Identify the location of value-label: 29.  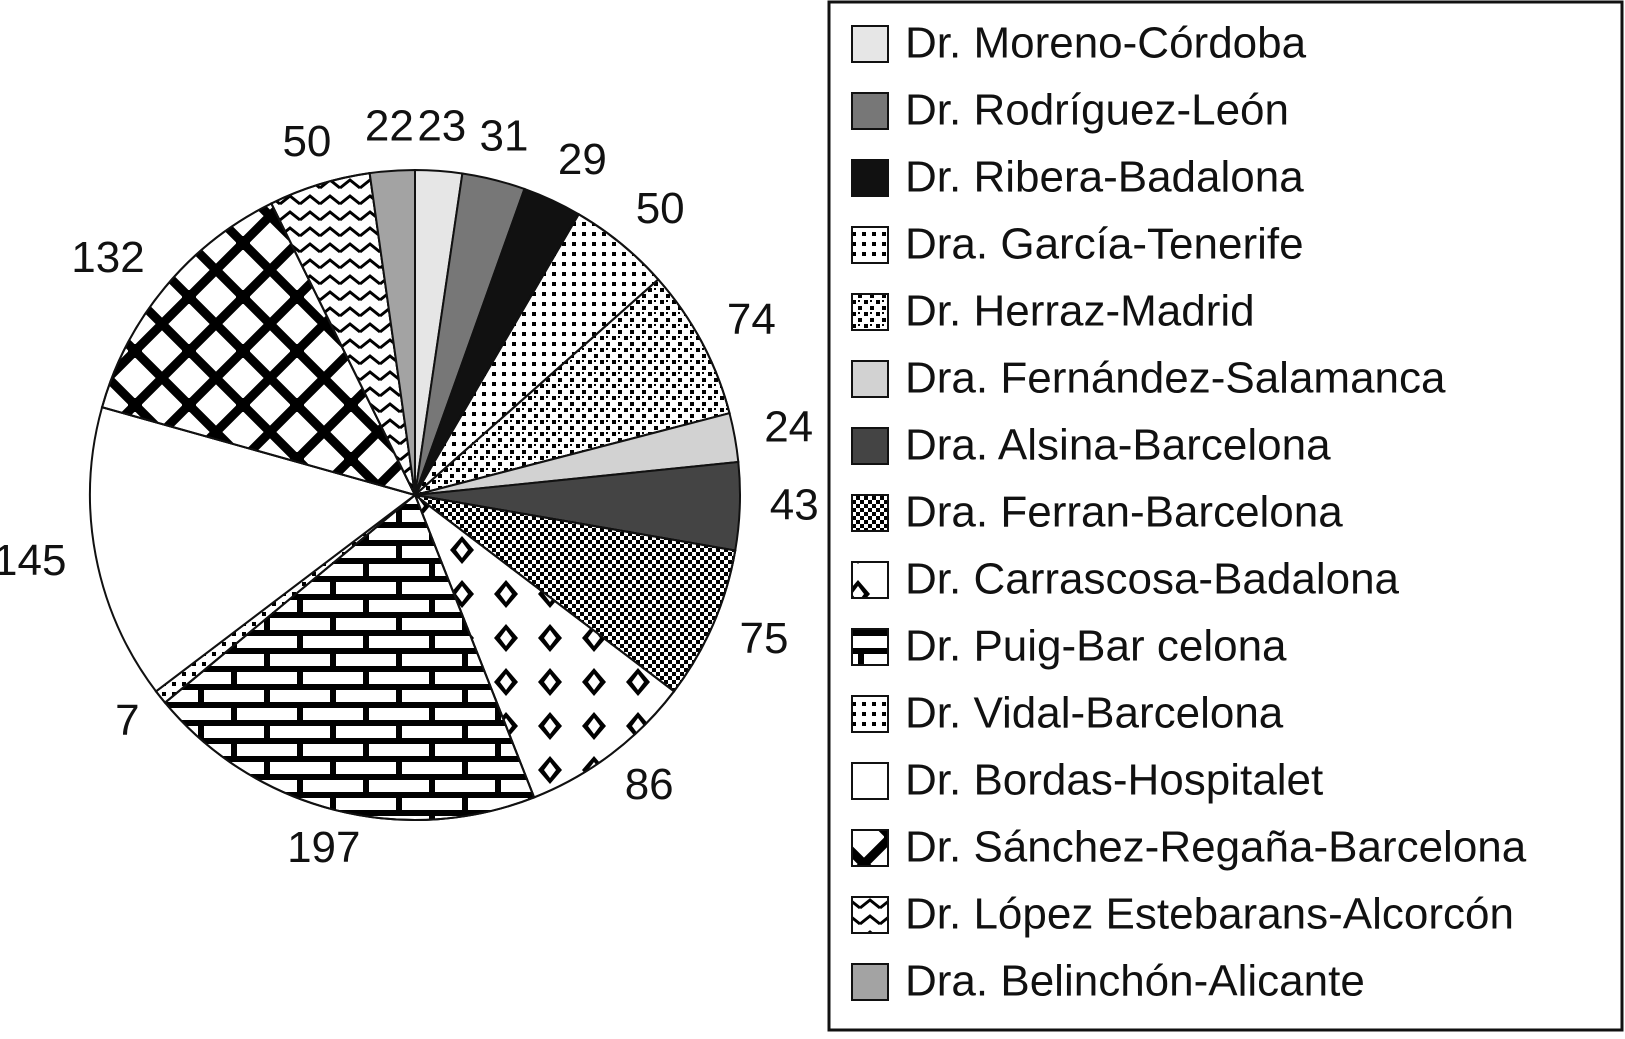
(582, 159).